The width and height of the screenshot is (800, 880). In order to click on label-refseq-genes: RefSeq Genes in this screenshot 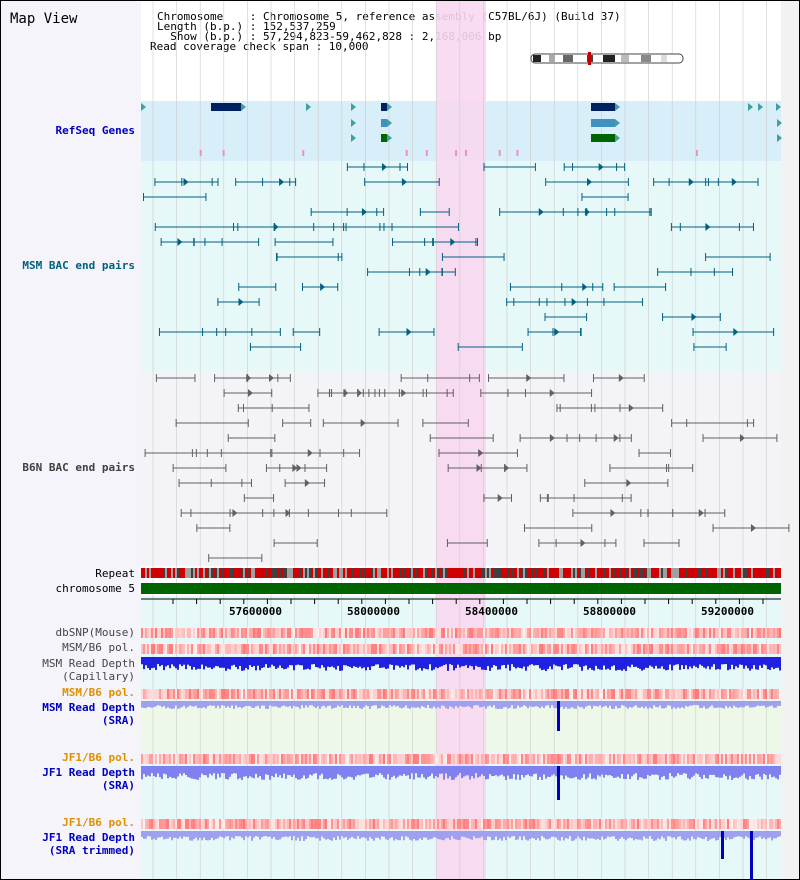, I will do `click(95, 130)`.